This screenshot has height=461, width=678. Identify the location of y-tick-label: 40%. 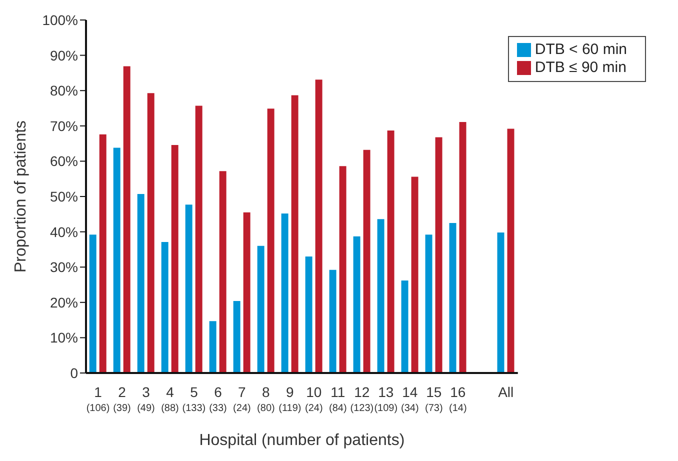
(64, 232).